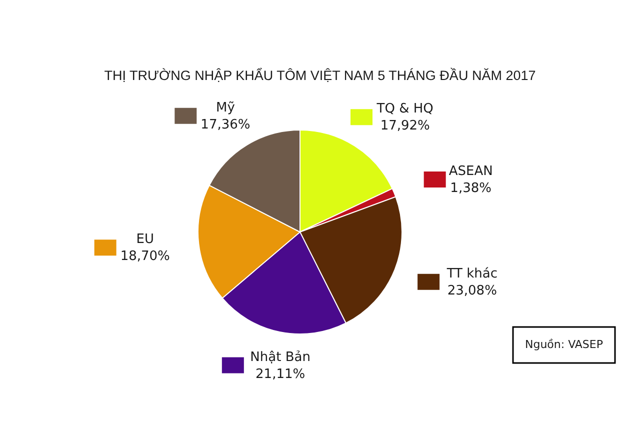 This screenshot has width=640, height=430. I want to click on data-label: 1,38%, so click(471, 188).